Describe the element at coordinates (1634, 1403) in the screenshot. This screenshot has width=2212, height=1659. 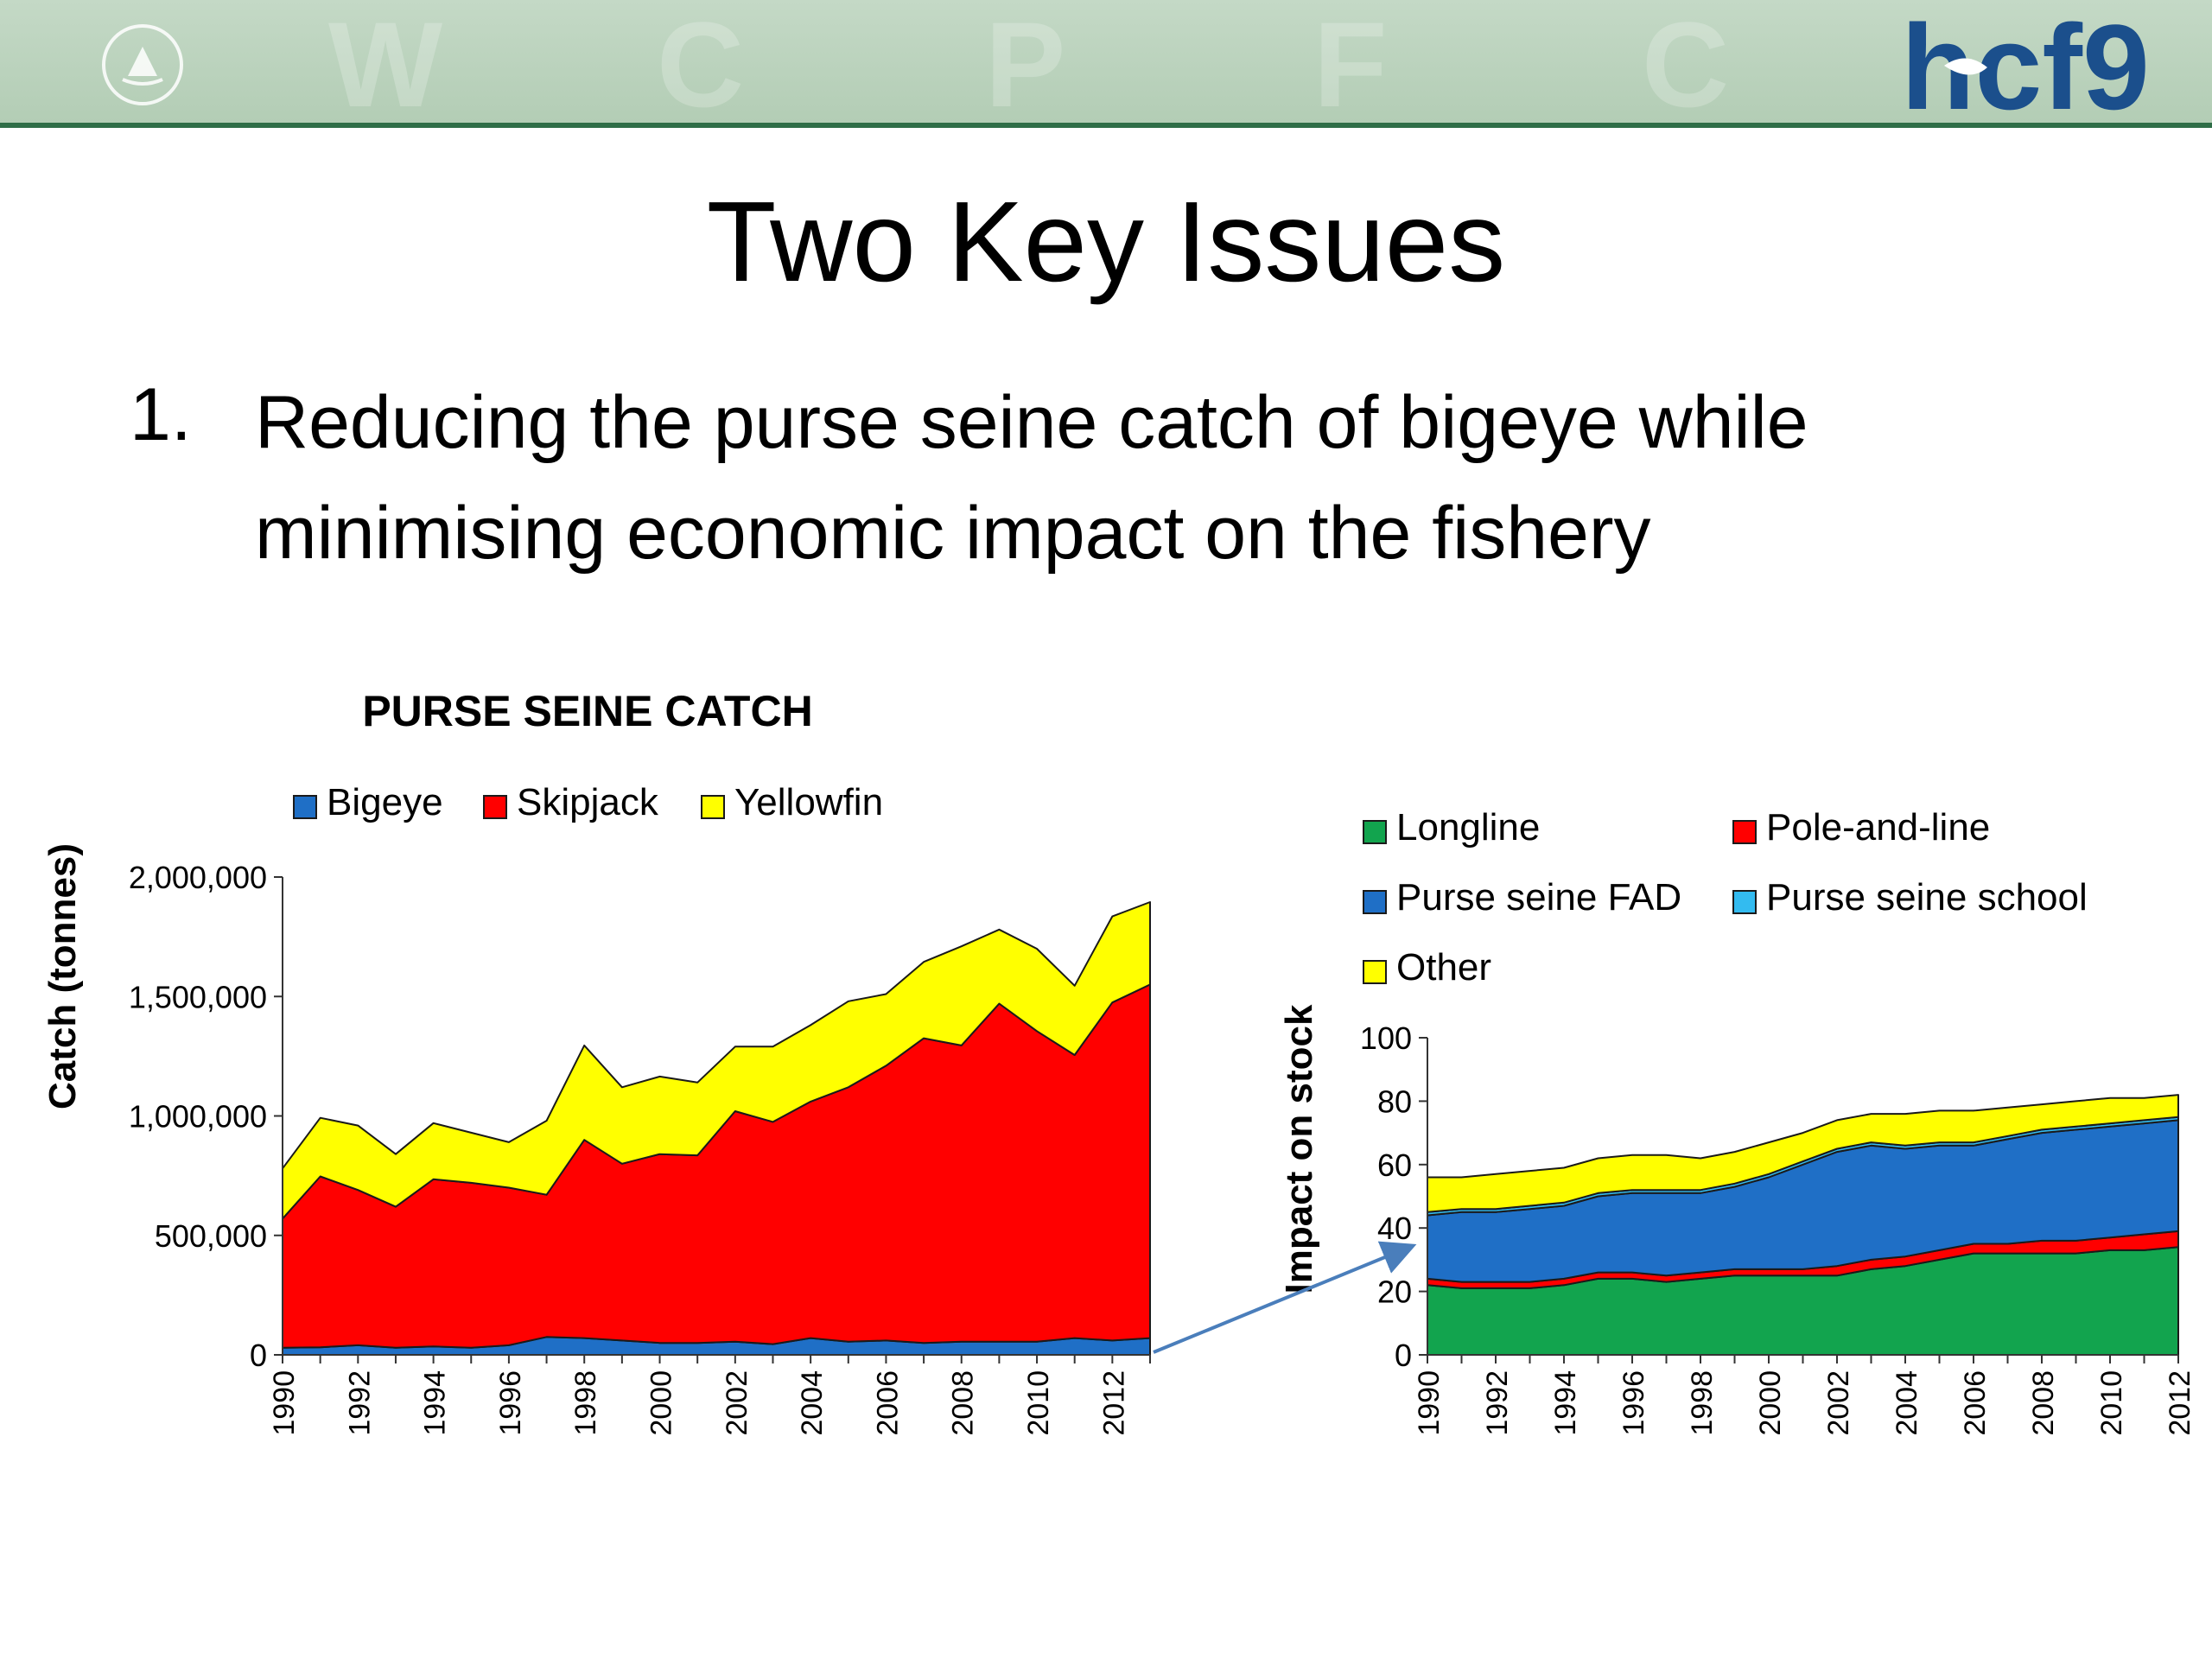
I see `impact-x-tick-label: 1996` at that location.